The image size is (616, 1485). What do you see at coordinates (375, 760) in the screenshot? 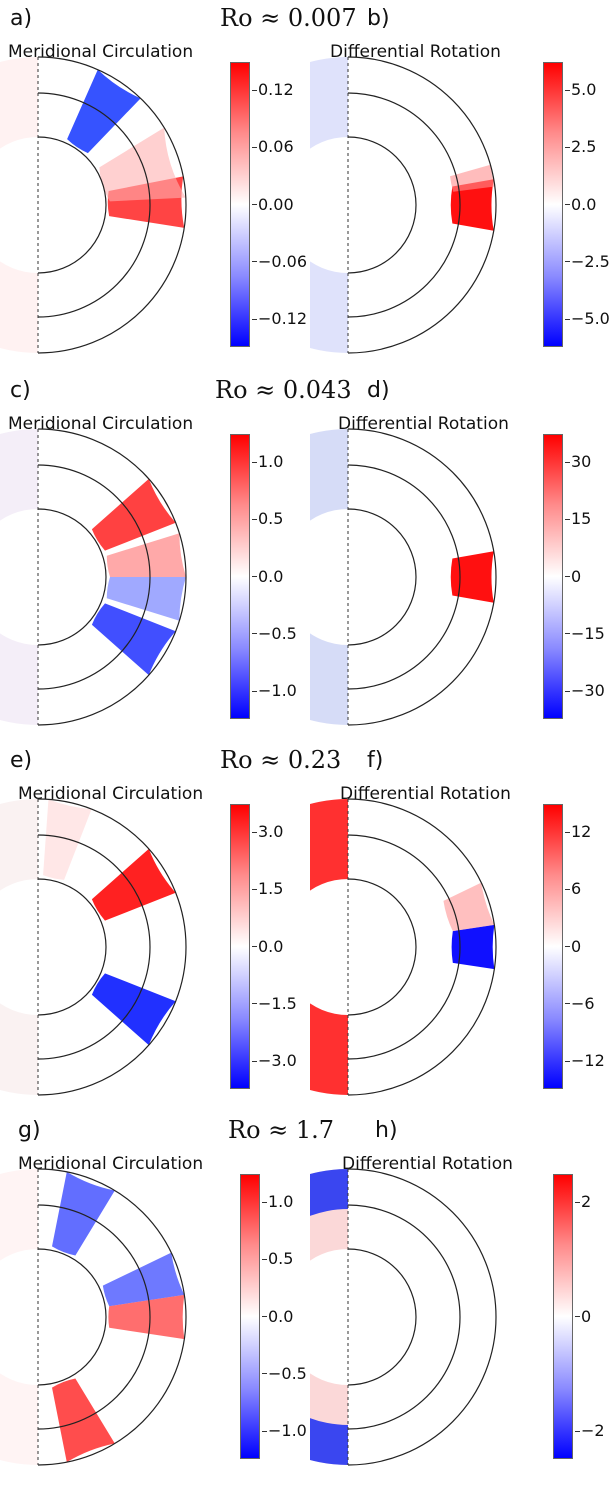
I see `panel-label-right: f)` at bounding box center [375, 760].